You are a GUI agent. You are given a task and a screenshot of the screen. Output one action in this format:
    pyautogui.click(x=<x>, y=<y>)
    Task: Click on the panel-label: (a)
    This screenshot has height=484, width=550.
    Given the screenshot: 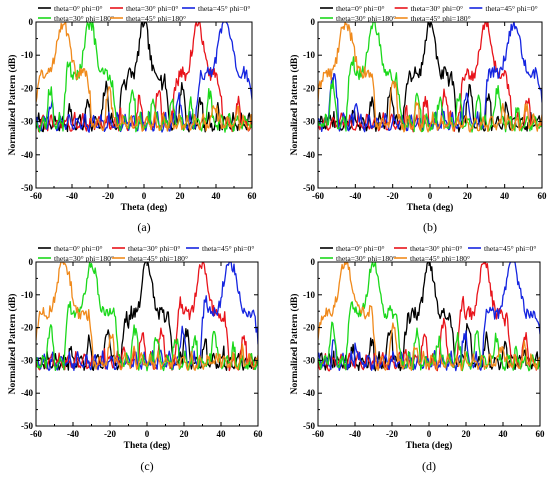 What is the action you would take?
    pyautogui.click(x=143, y=227)
    